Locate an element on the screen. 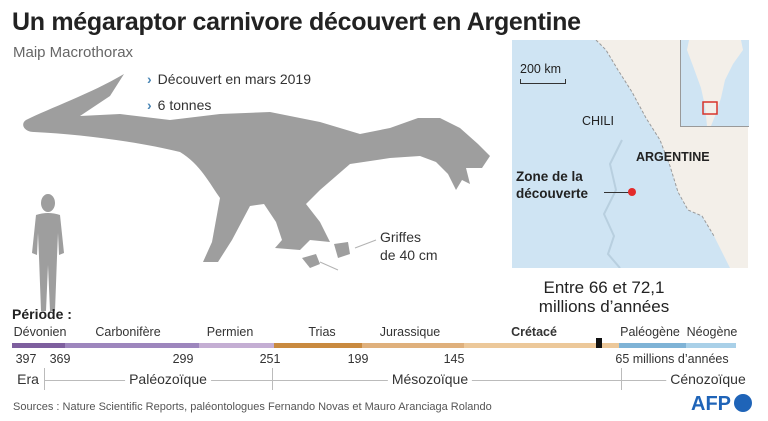  discovery-time-marker is located at coordinates (599, 343).